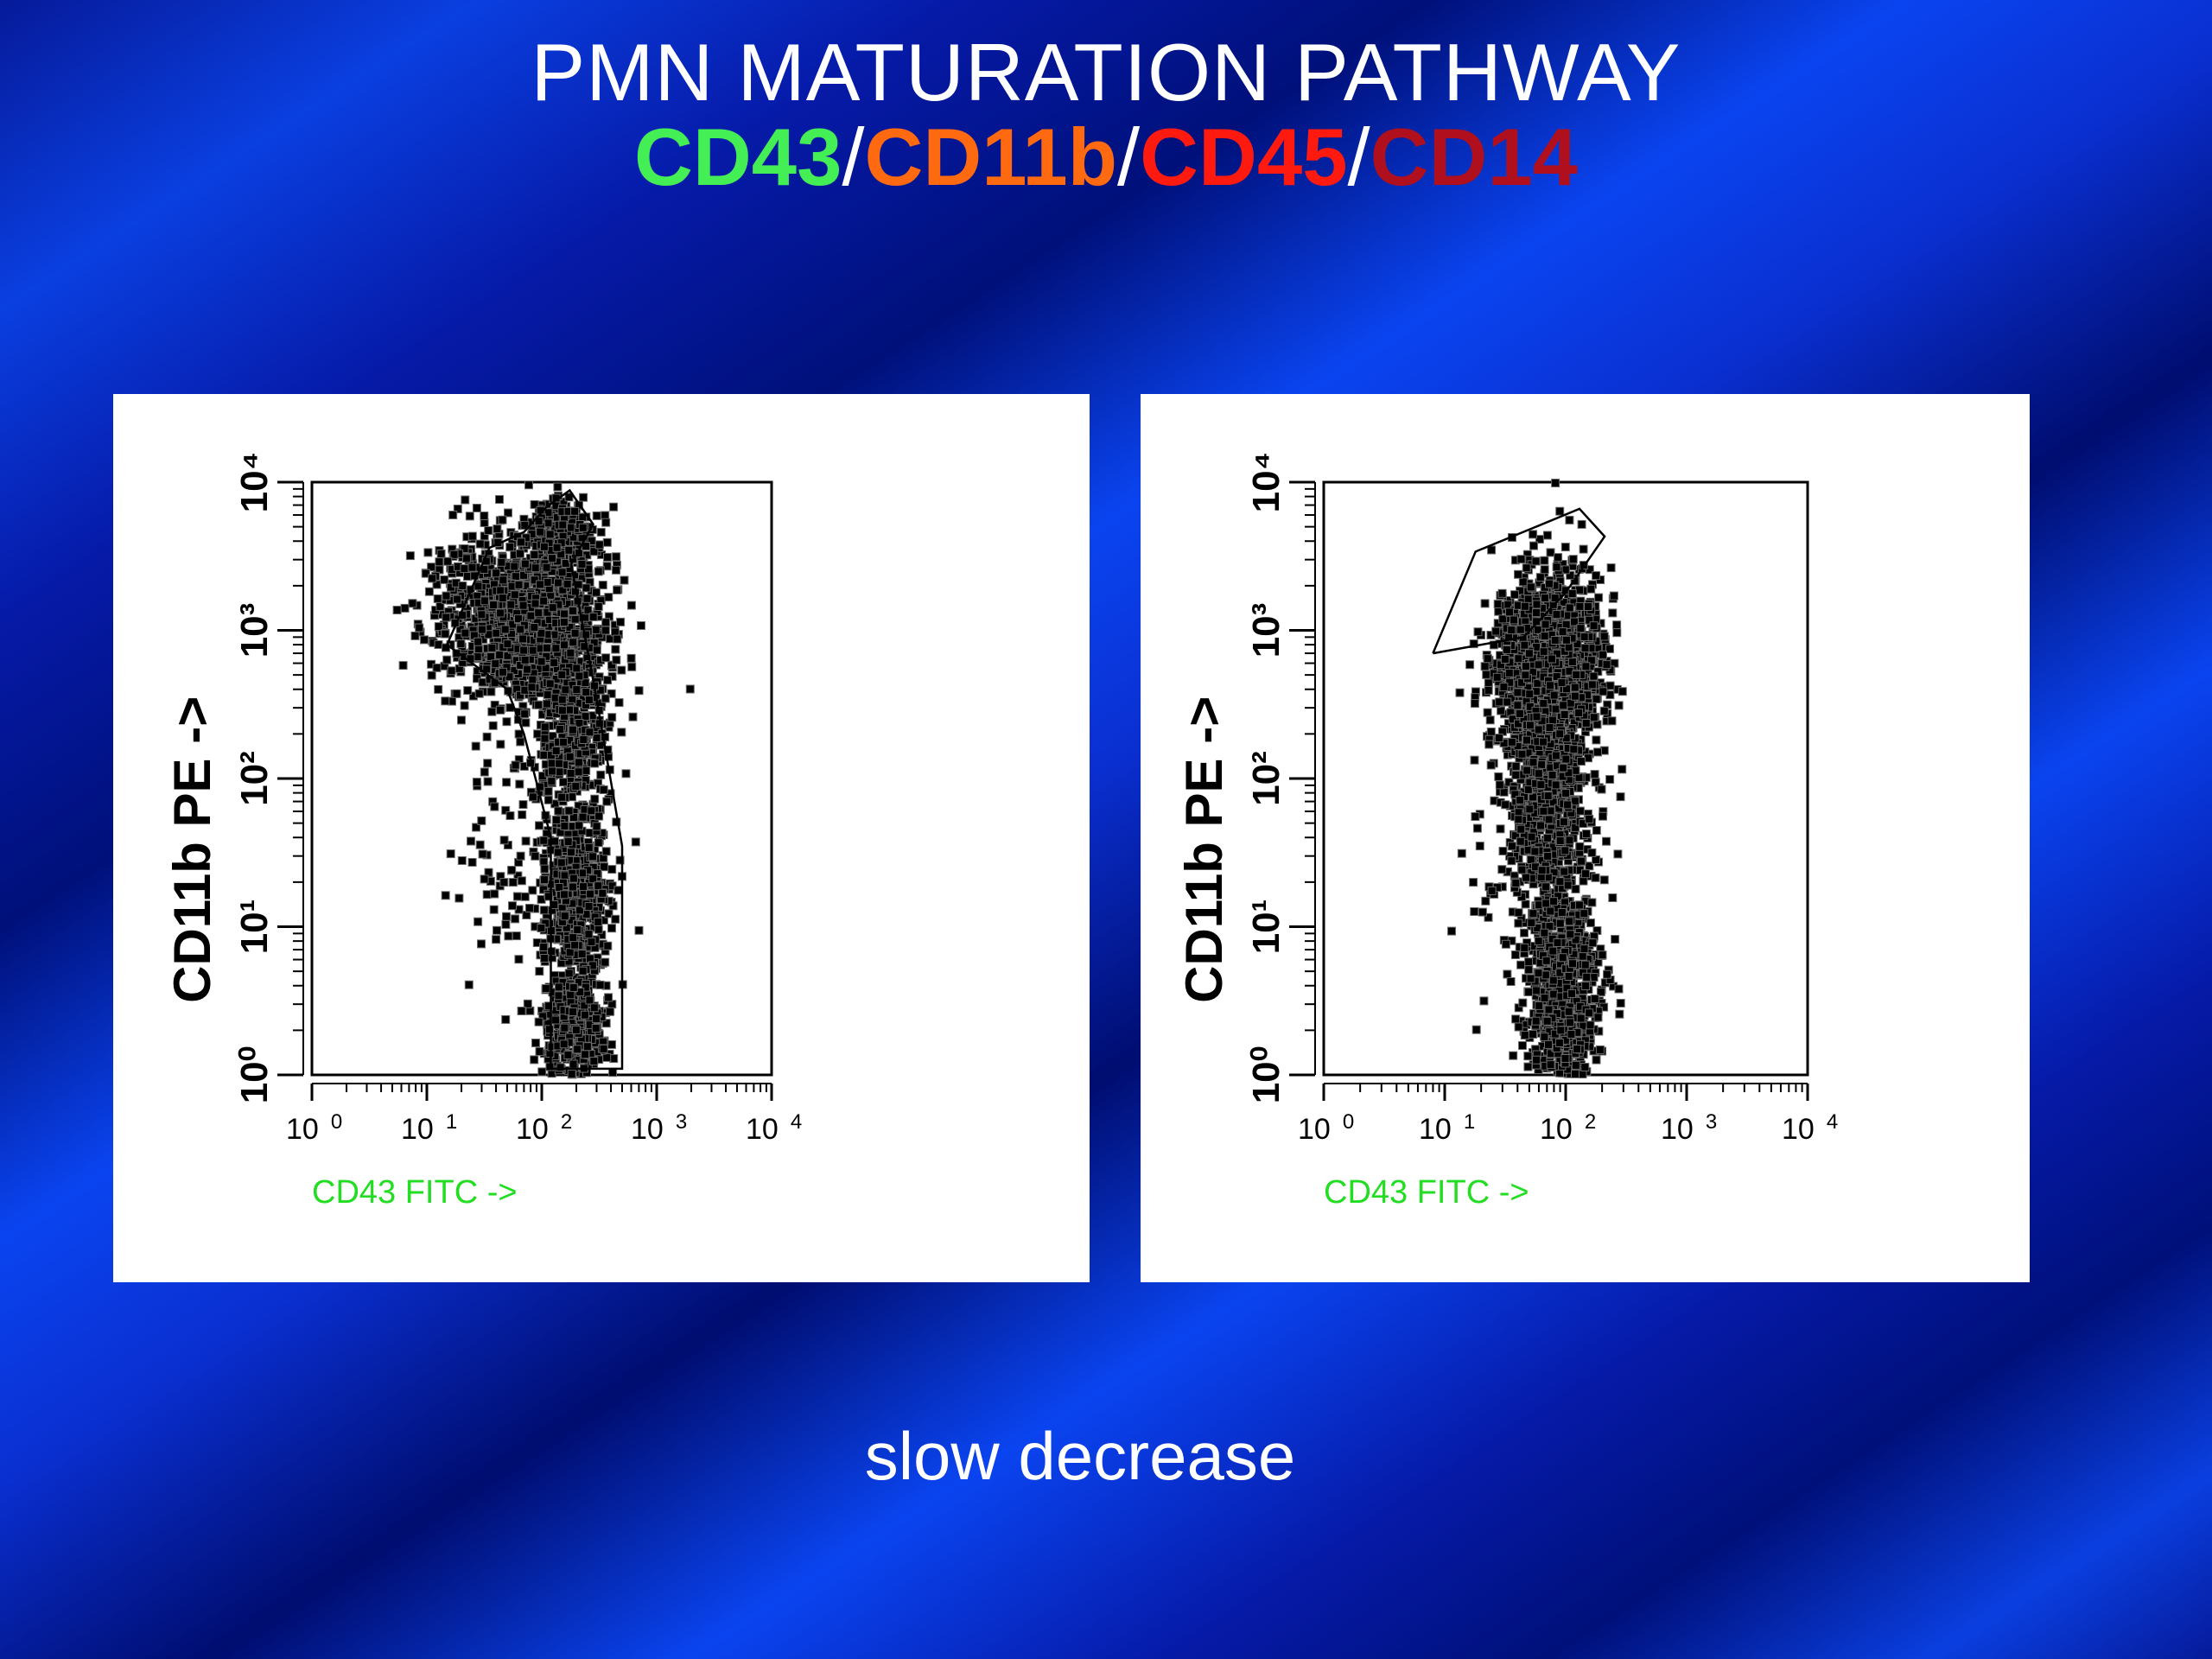 The image size is (2212, 1659). Describe the element at coordinates (415, 1192) in the screenshot. I see `x-axis-title: CD43 FITC ->` at that location.